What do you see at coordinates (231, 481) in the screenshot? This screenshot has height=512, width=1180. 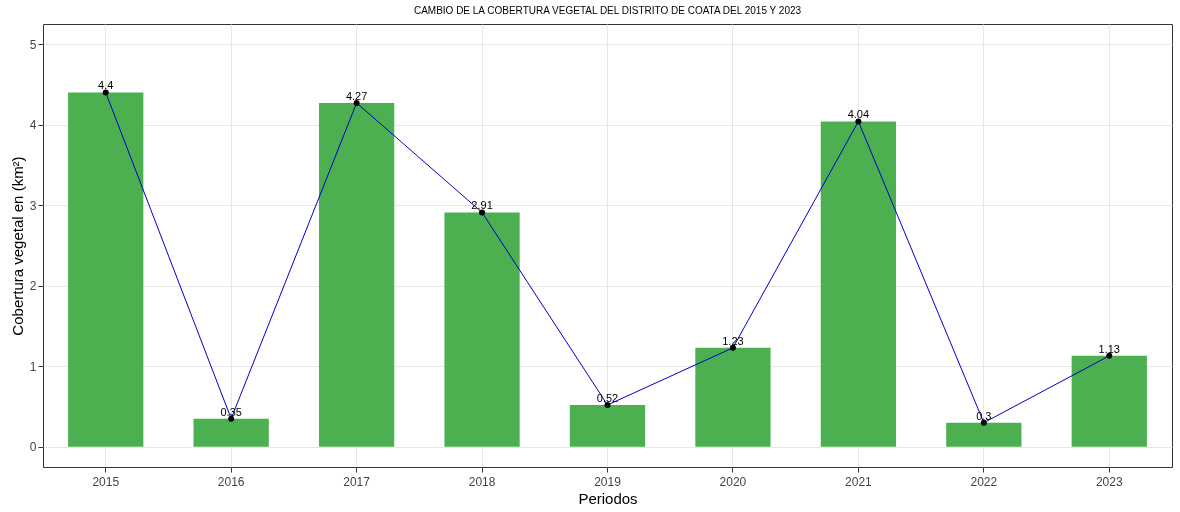 I see `x-tick-label: 2016` at bounding box center [231, 481].